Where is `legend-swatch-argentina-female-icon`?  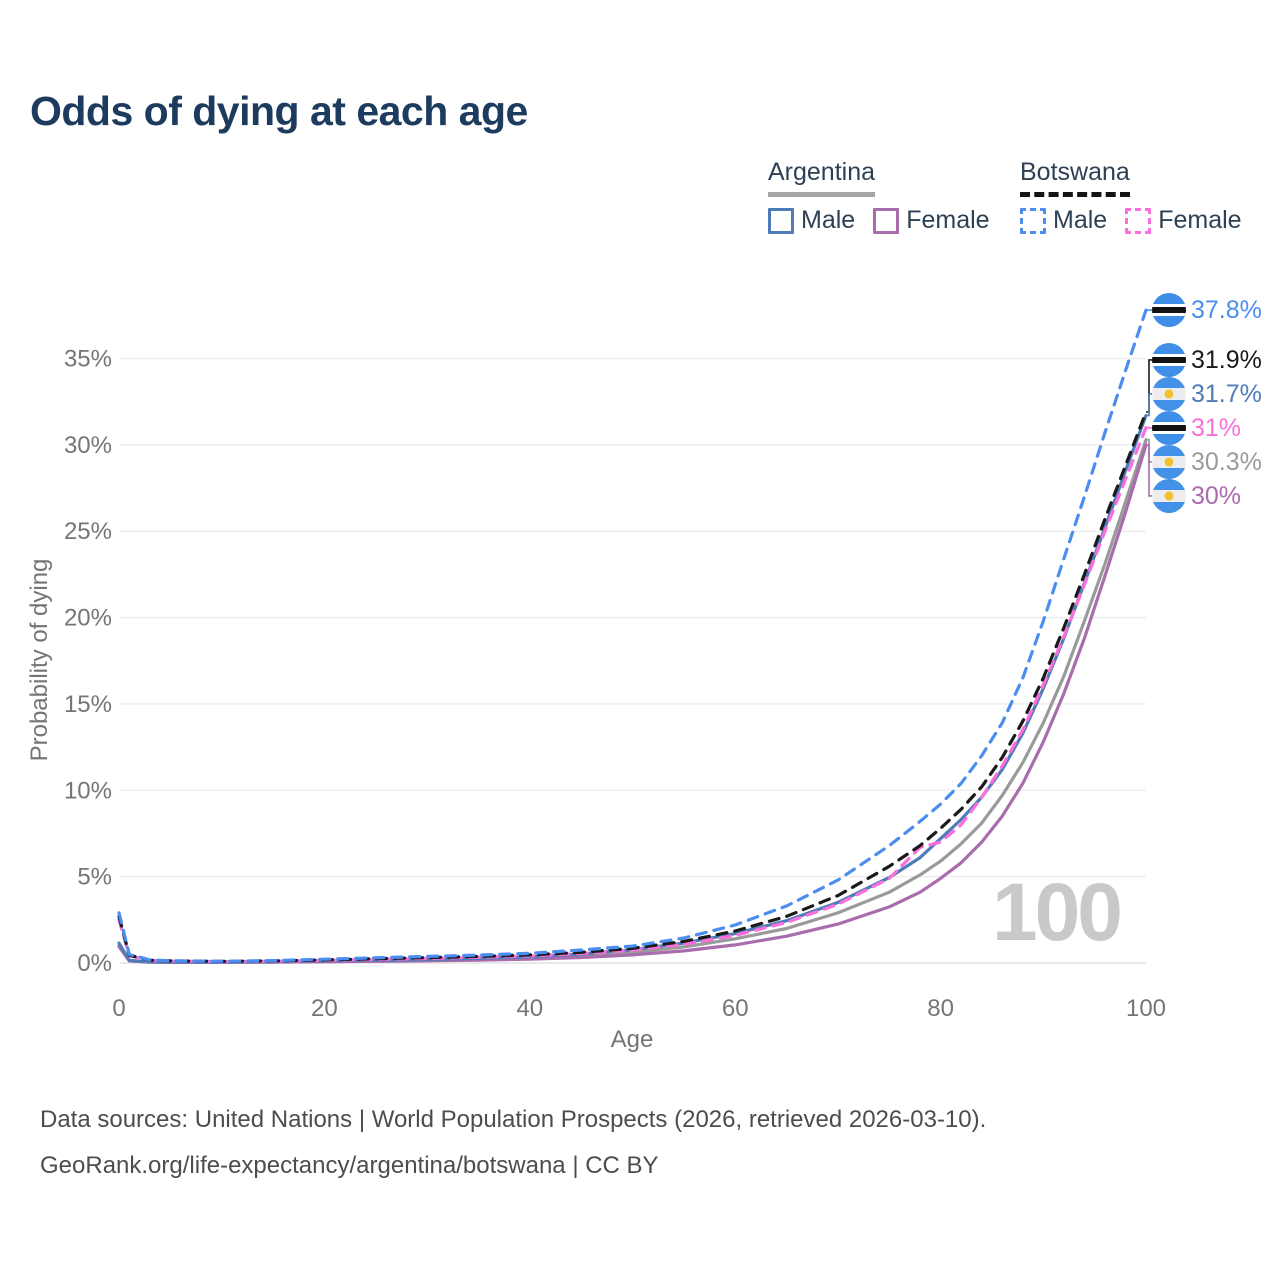
legend-swatch-argentina-female-icon is located at coordinates (886, 220).